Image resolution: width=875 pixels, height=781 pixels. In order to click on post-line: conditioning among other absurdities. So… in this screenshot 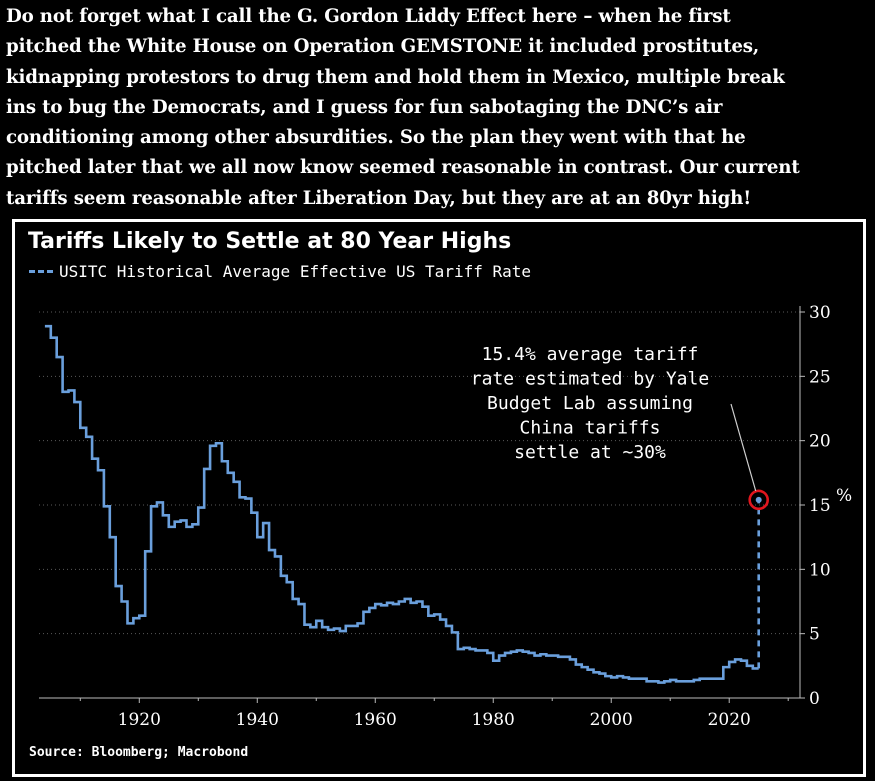, I will do `click(376, 138)`.